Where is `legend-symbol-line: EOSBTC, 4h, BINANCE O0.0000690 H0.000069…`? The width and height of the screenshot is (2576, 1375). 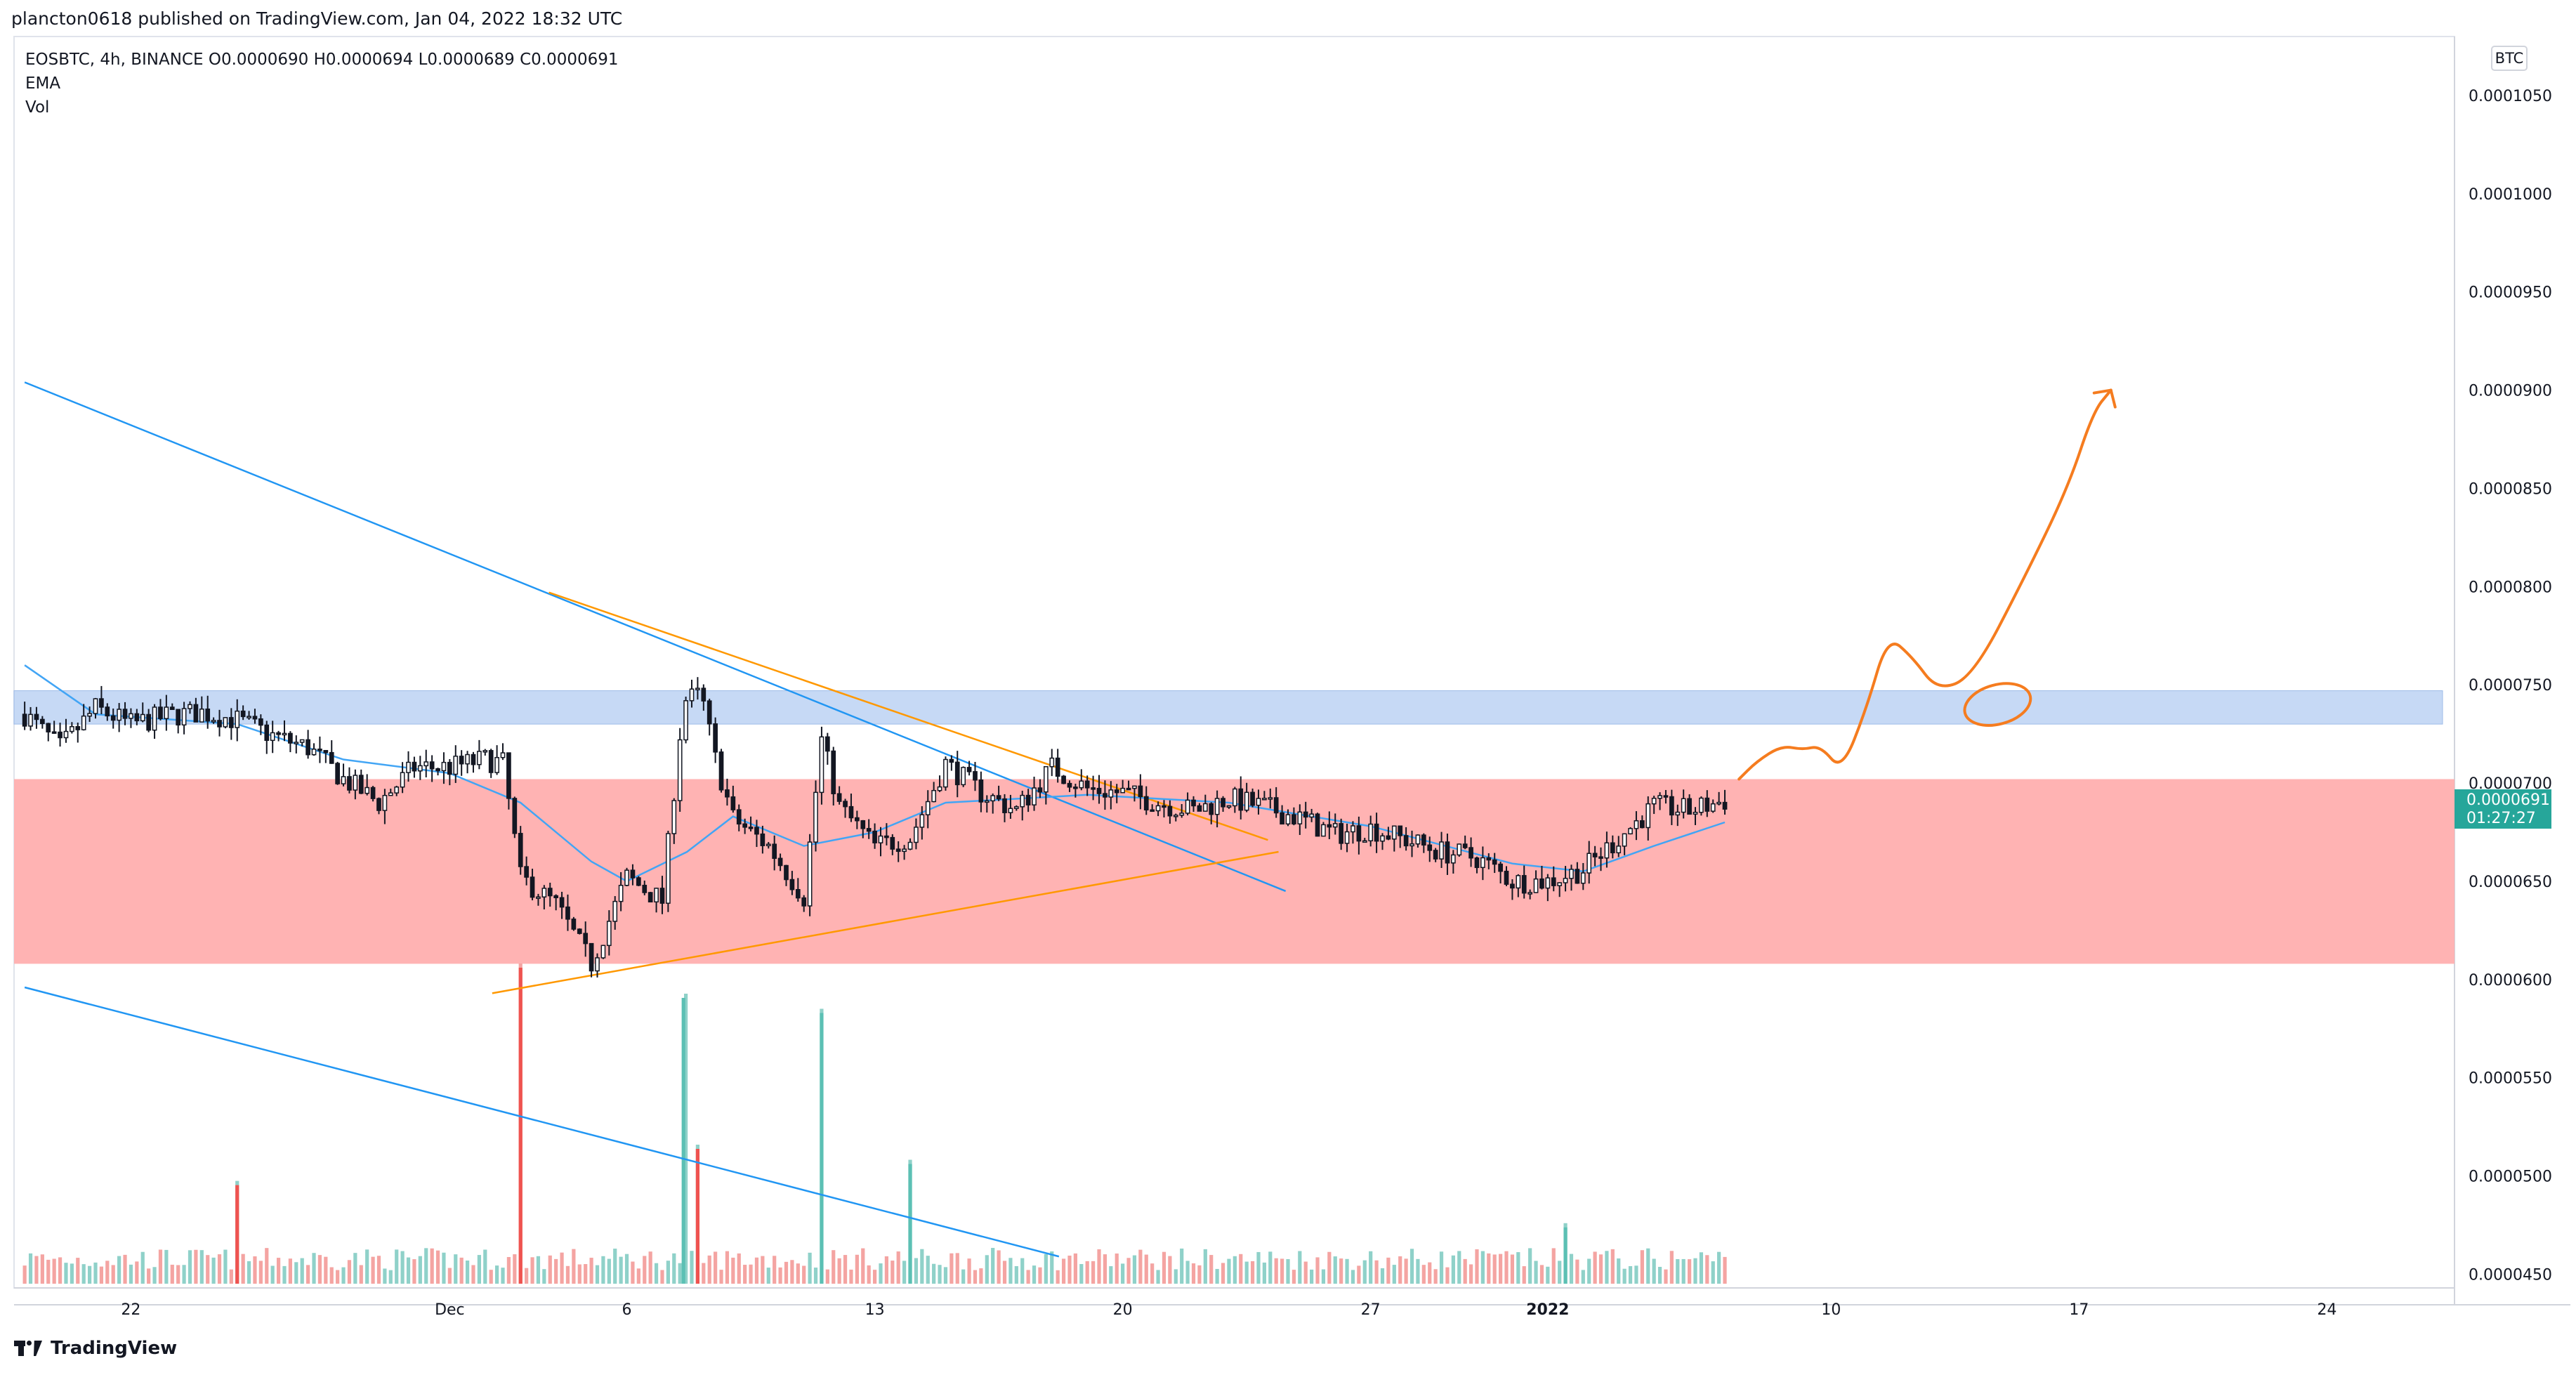 legend-symbol-line: EOSBTC, 4h, BINANCE O0.0000690 H0.000069… is located at coordinates (322, 60).